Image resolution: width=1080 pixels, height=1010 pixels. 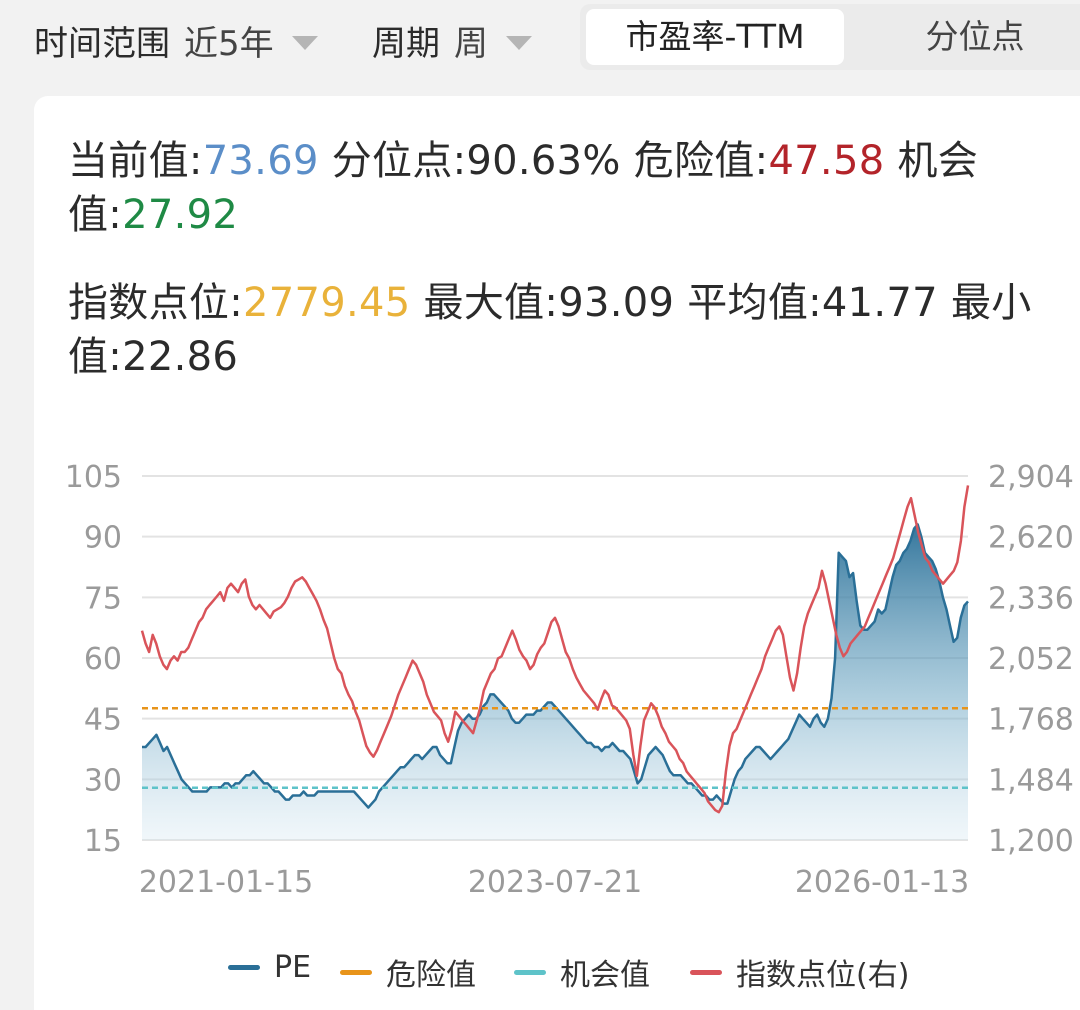 What do you see at coordinates (103, 780) in the screenshot?
I see `y-left-tick-label: 30` at bounding box center [103, 780].